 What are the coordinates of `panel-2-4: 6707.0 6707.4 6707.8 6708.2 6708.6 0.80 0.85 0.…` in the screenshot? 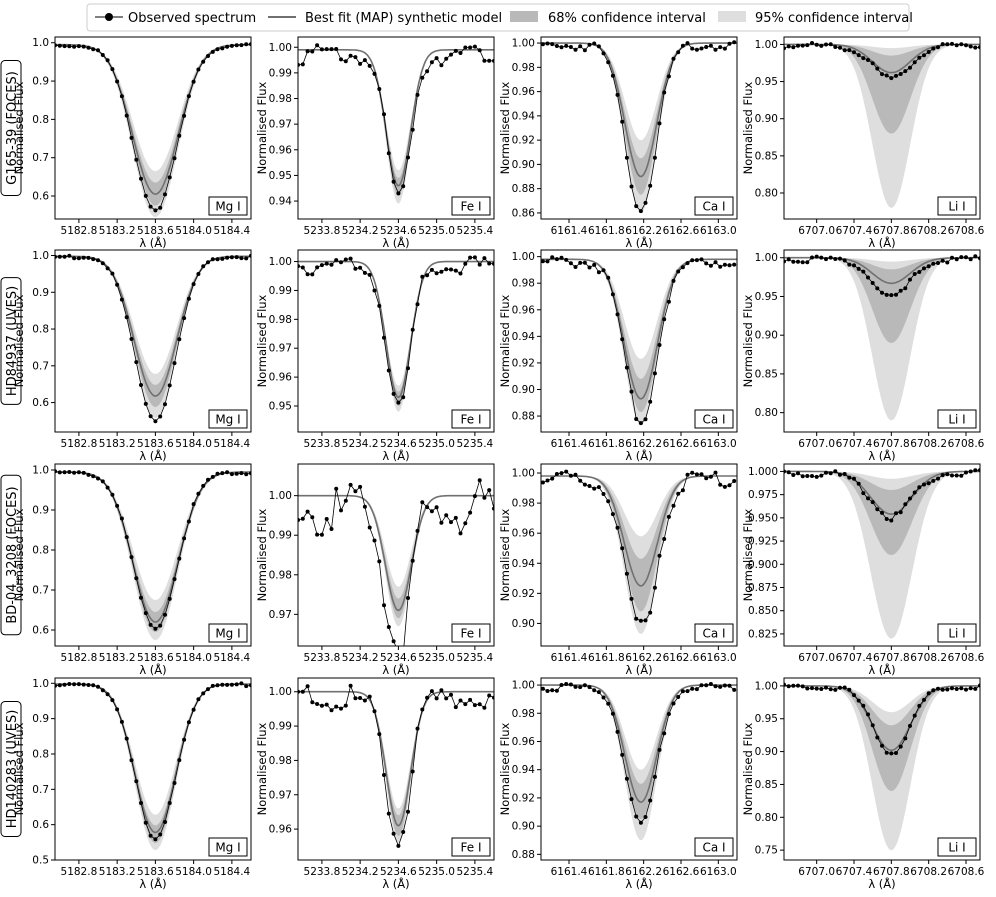 It's located at (863, 356).